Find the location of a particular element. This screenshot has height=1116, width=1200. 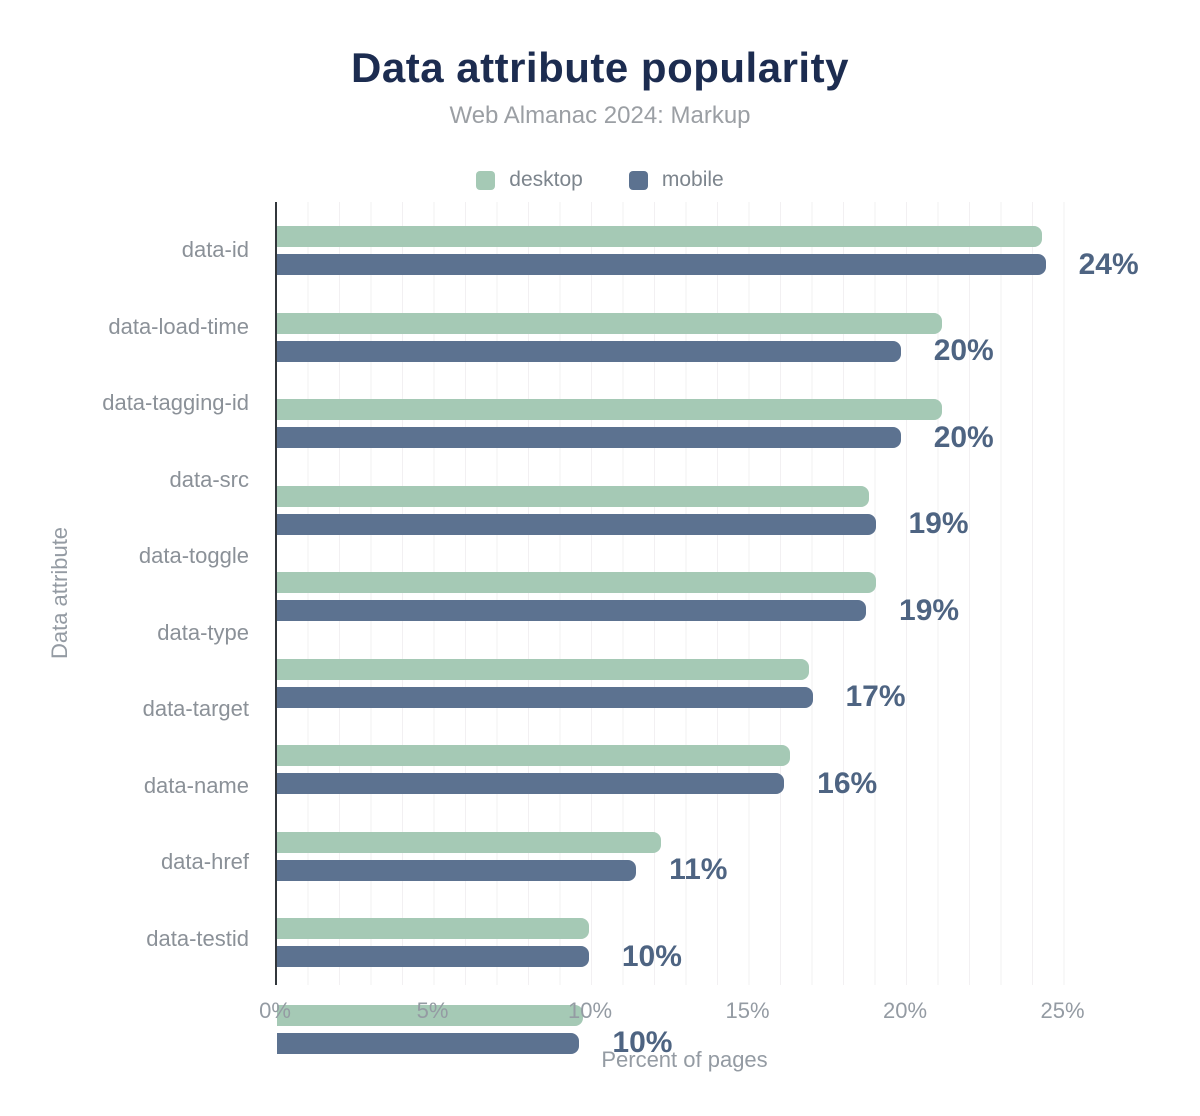

category-label: data-src is located at coordinates (209, 479).